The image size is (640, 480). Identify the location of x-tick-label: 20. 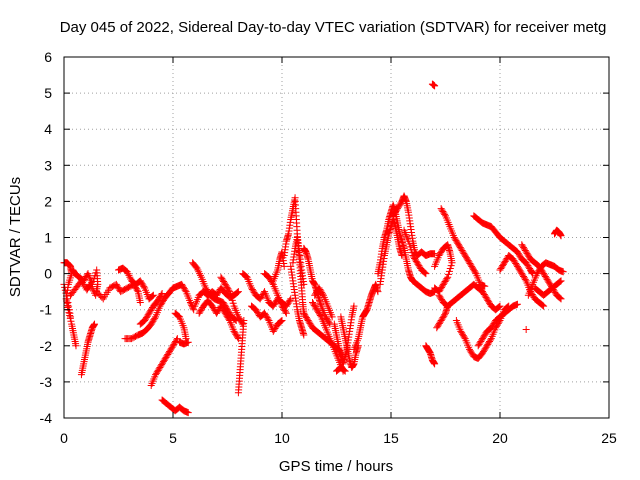
(500, 438).